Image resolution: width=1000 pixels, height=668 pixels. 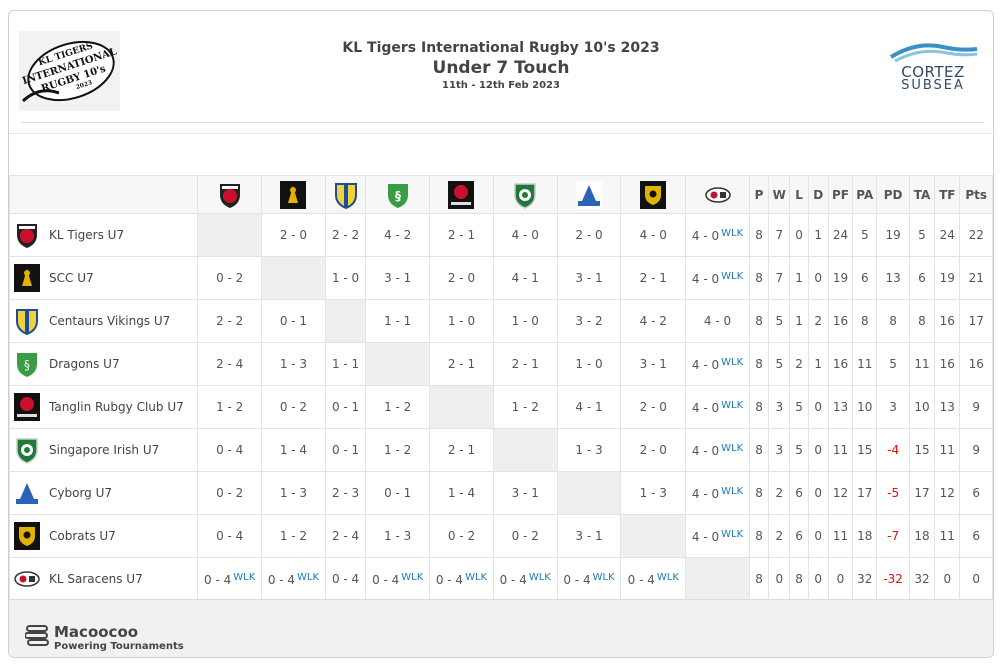 I want to click on stat-pa: 10, so click(x=865, y=407).